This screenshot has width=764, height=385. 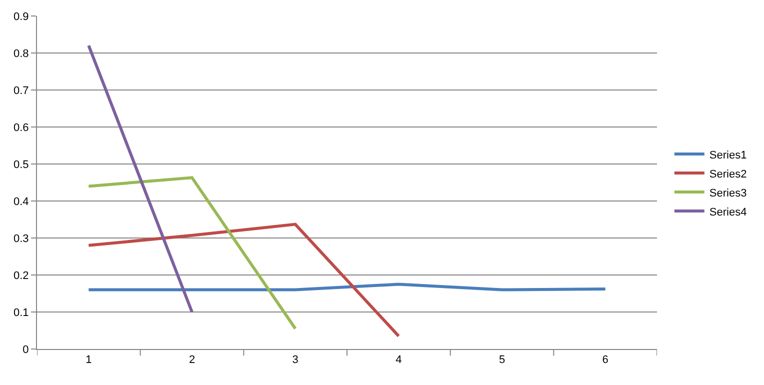 What do you see at coordinates (21, 164) in the screenshot?
I see `y-tick-label: 0.5` at bounding box center [21, 164].